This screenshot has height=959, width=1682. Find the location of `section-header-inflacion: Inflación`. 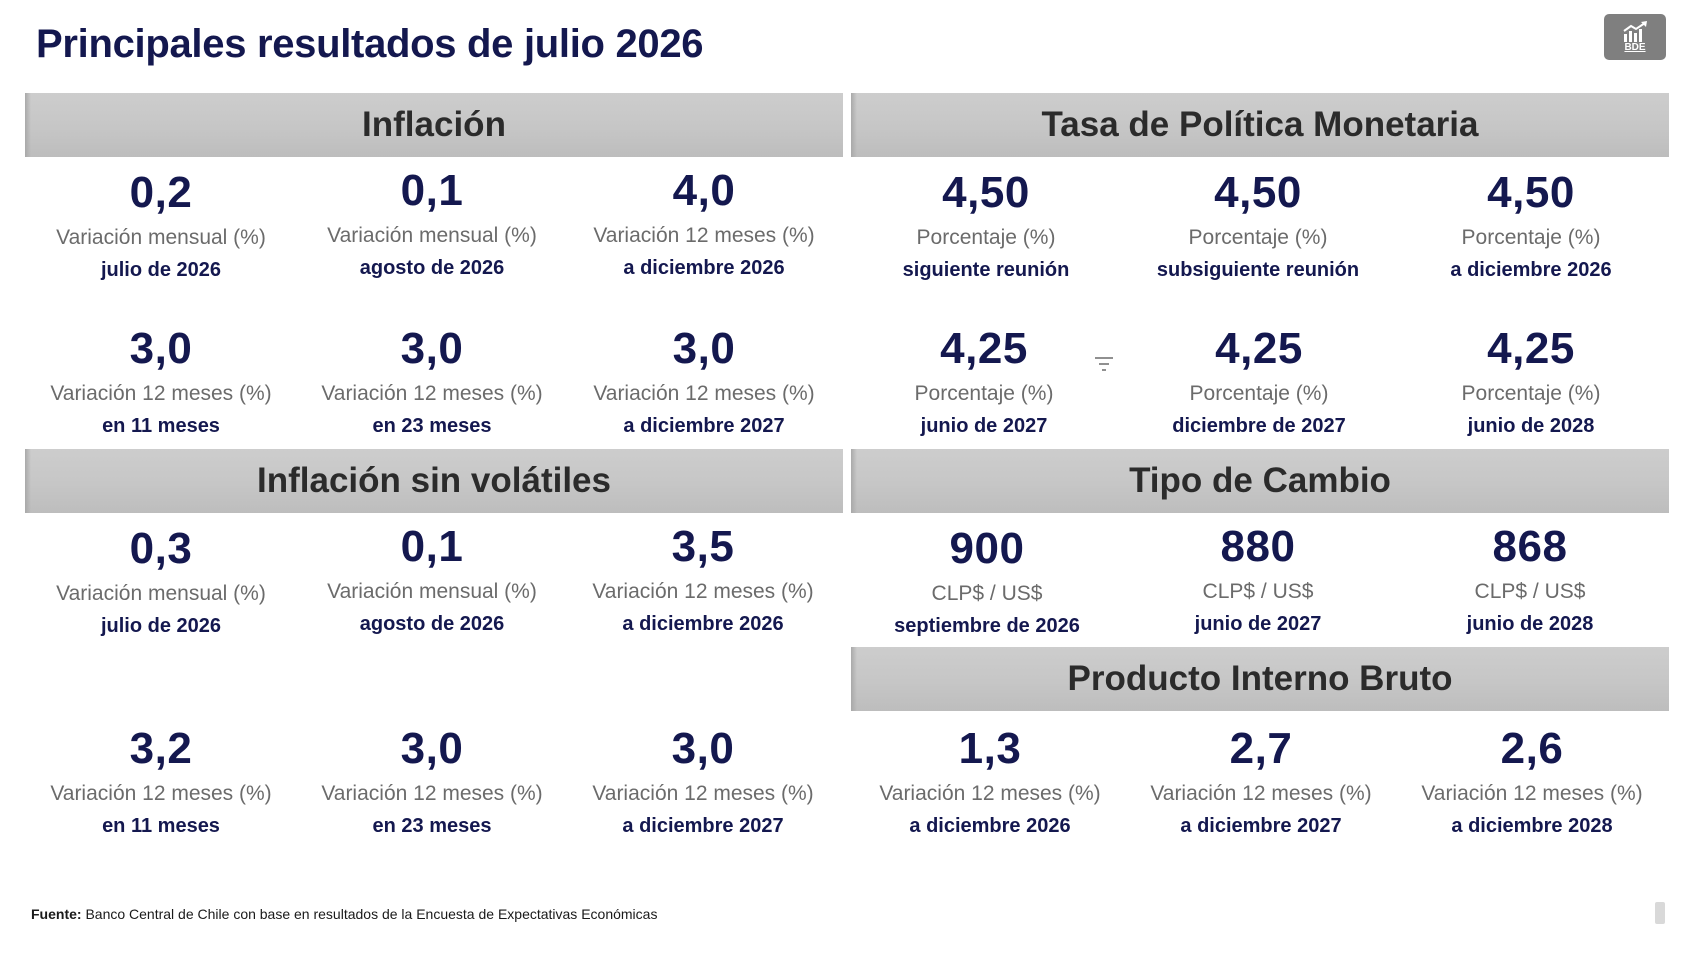

section-header-inflacion: Inflación is located at coordinates (434, 125).